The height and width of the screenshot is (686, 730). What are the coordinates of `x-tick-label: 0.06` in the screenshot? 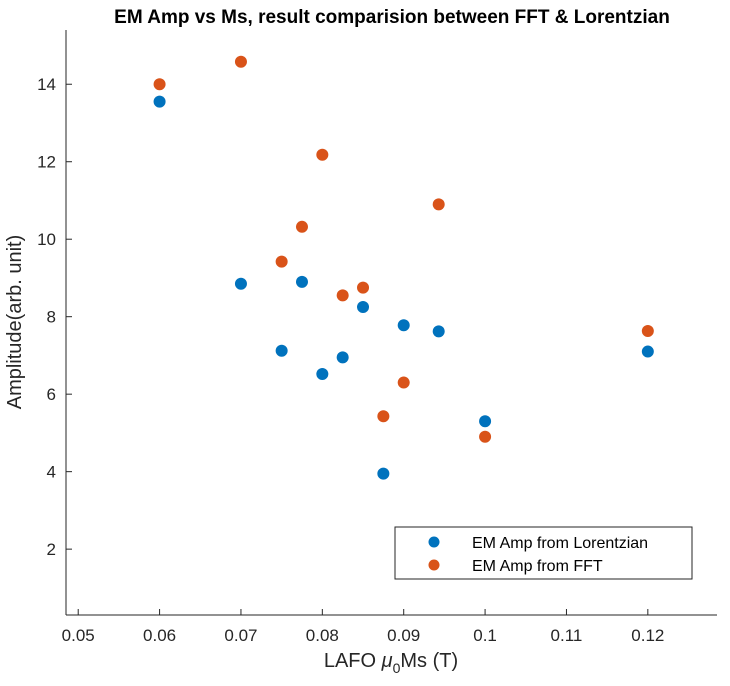 It's located at (159, 635).